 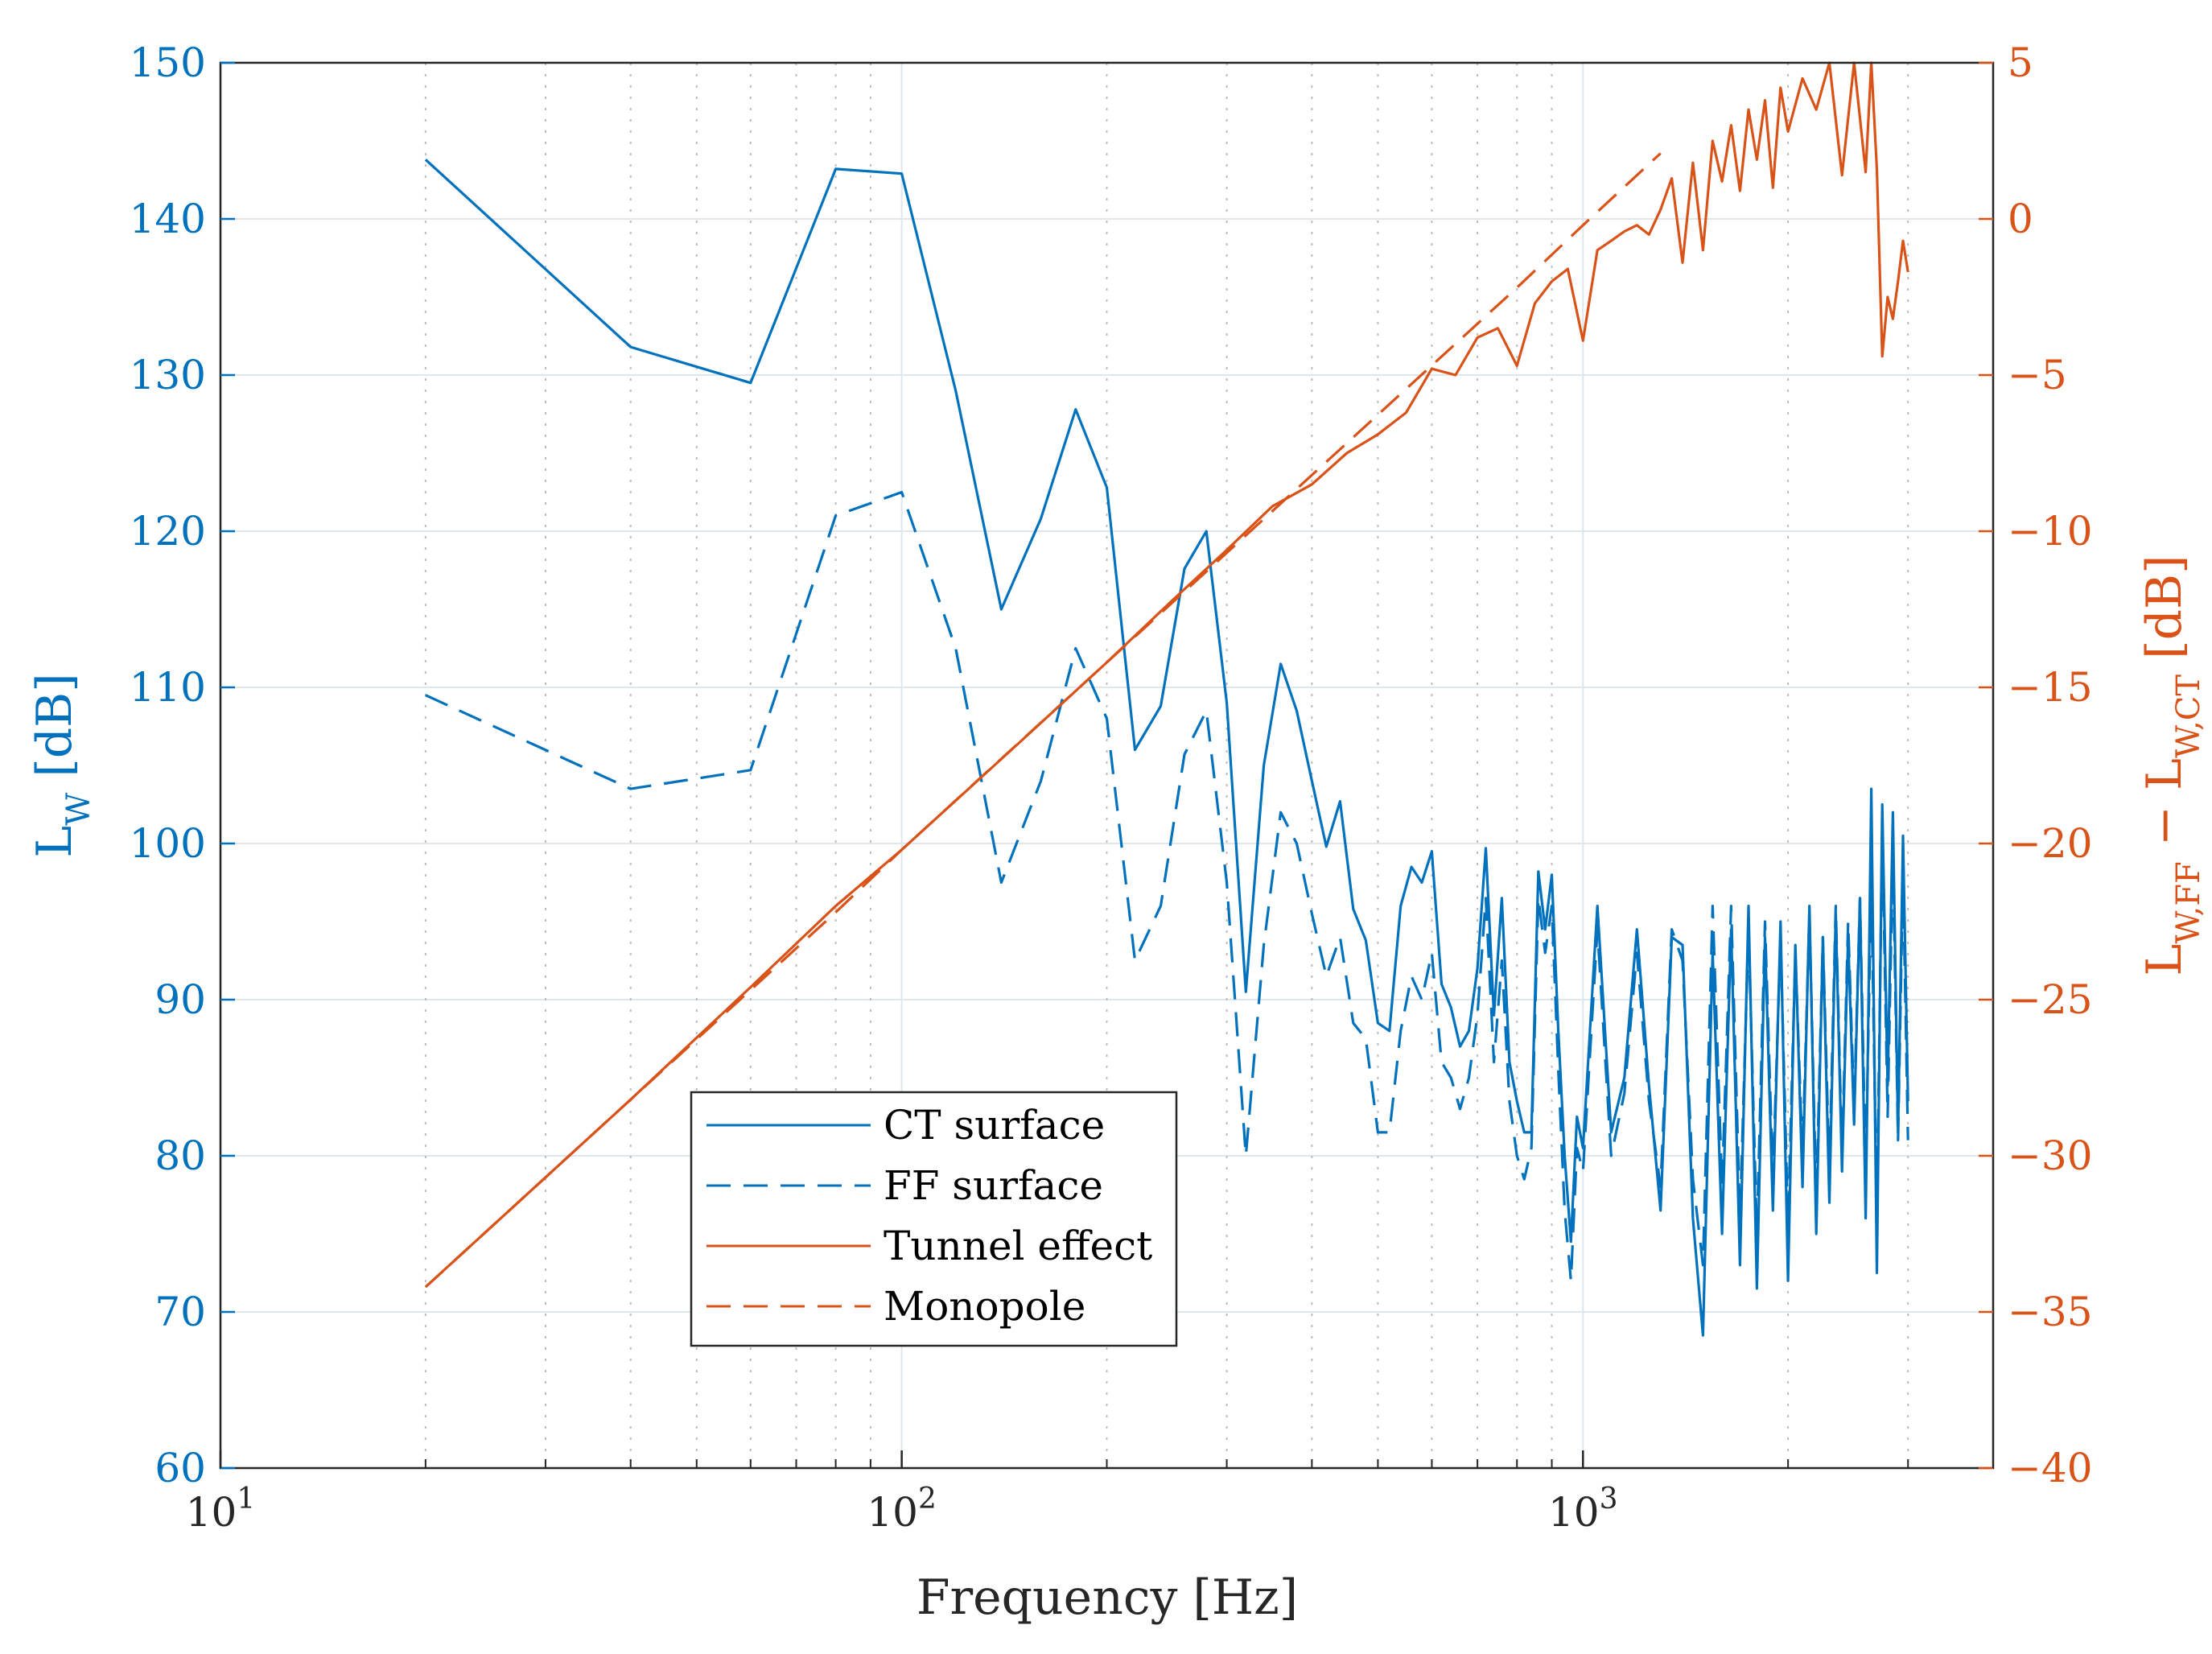 What do you see at coordinates (994, 1185) in the screenshot?
I see `legend-label-ff-surface: FF surface` at bounding box center [994, 1185].